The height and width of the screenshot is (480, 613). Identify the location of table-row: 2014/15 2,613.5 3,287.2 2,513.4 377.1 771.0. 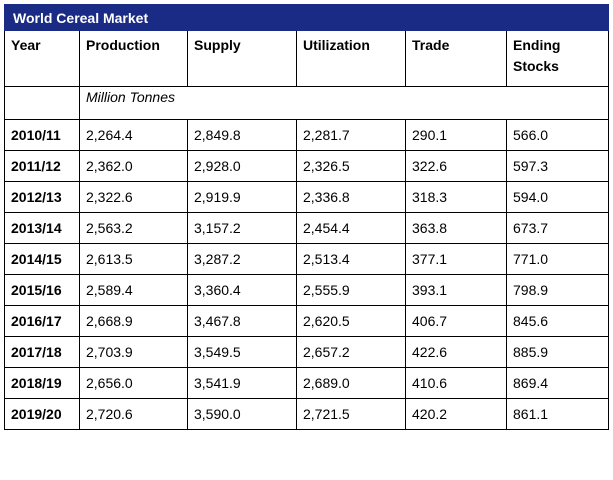
(307, 259).